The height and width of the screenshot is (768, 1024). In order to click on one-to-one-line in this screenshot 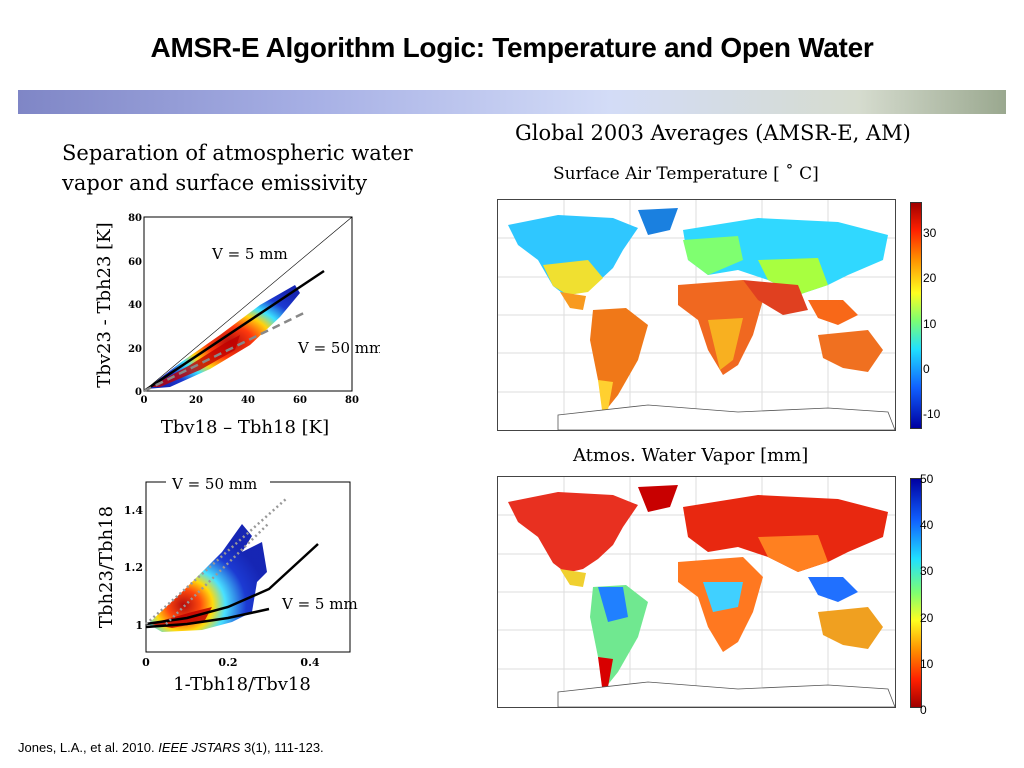, I will do `click(248, 304)`.